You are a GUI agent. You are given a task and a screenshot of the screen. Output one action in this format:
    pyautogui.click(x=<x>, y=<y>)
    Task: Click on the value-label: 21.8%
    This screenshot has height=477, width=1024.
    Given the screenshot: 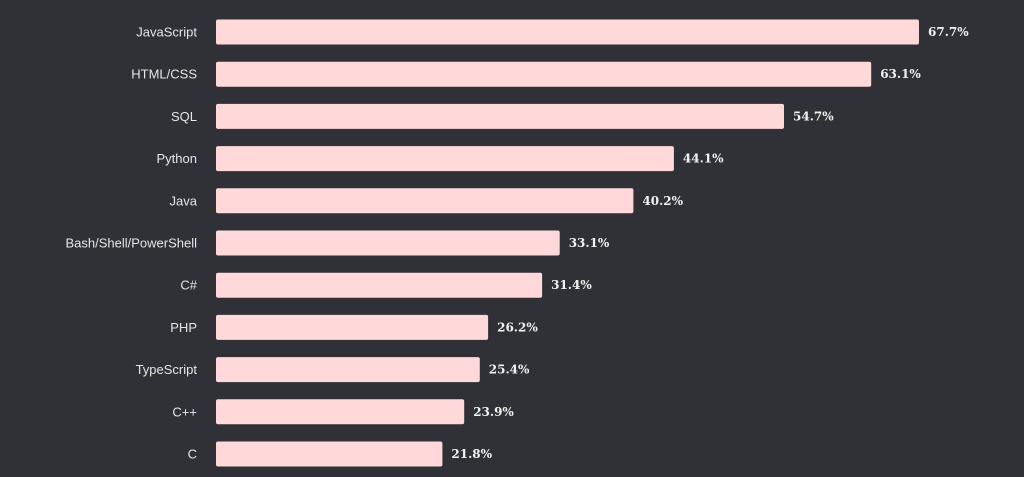 What is the action you would take?
    pyautogui.click(x=471, y=454)
    